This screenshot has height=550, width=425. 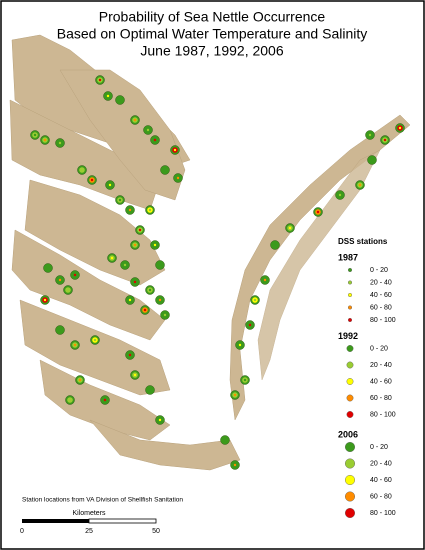 I want to click on scale-tick: 0, so click(x=22, y=531).